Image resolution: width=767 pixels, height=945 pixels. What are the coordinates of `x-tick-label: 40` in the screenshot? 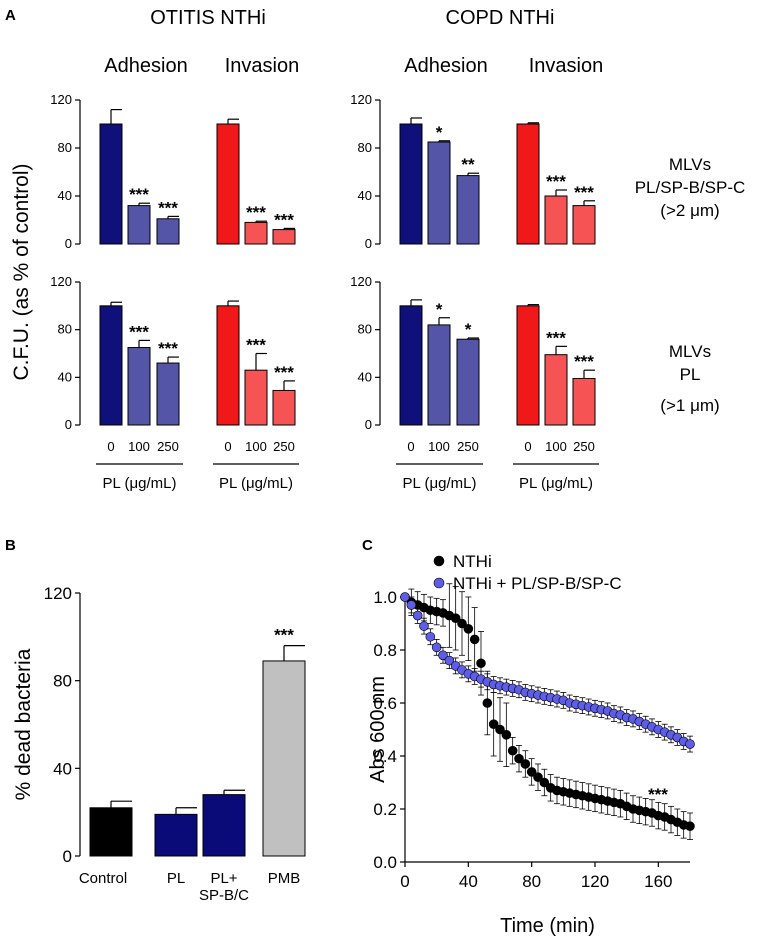 It's located at (468, 881).